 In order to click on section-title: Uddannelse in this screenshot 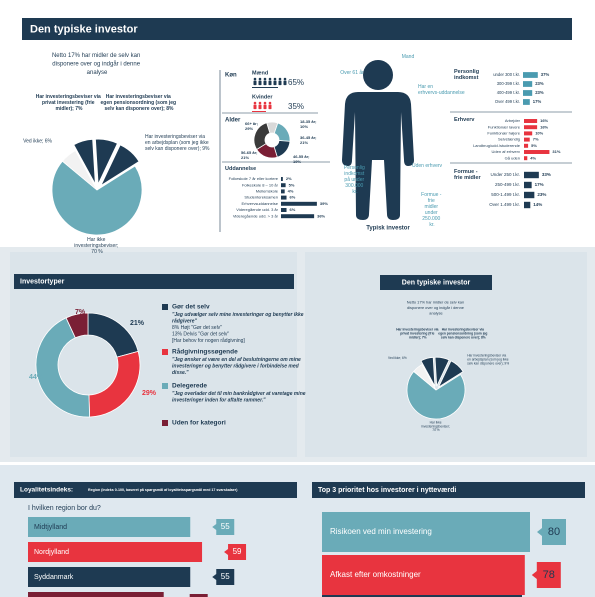, I will do `click(240, 169)`.